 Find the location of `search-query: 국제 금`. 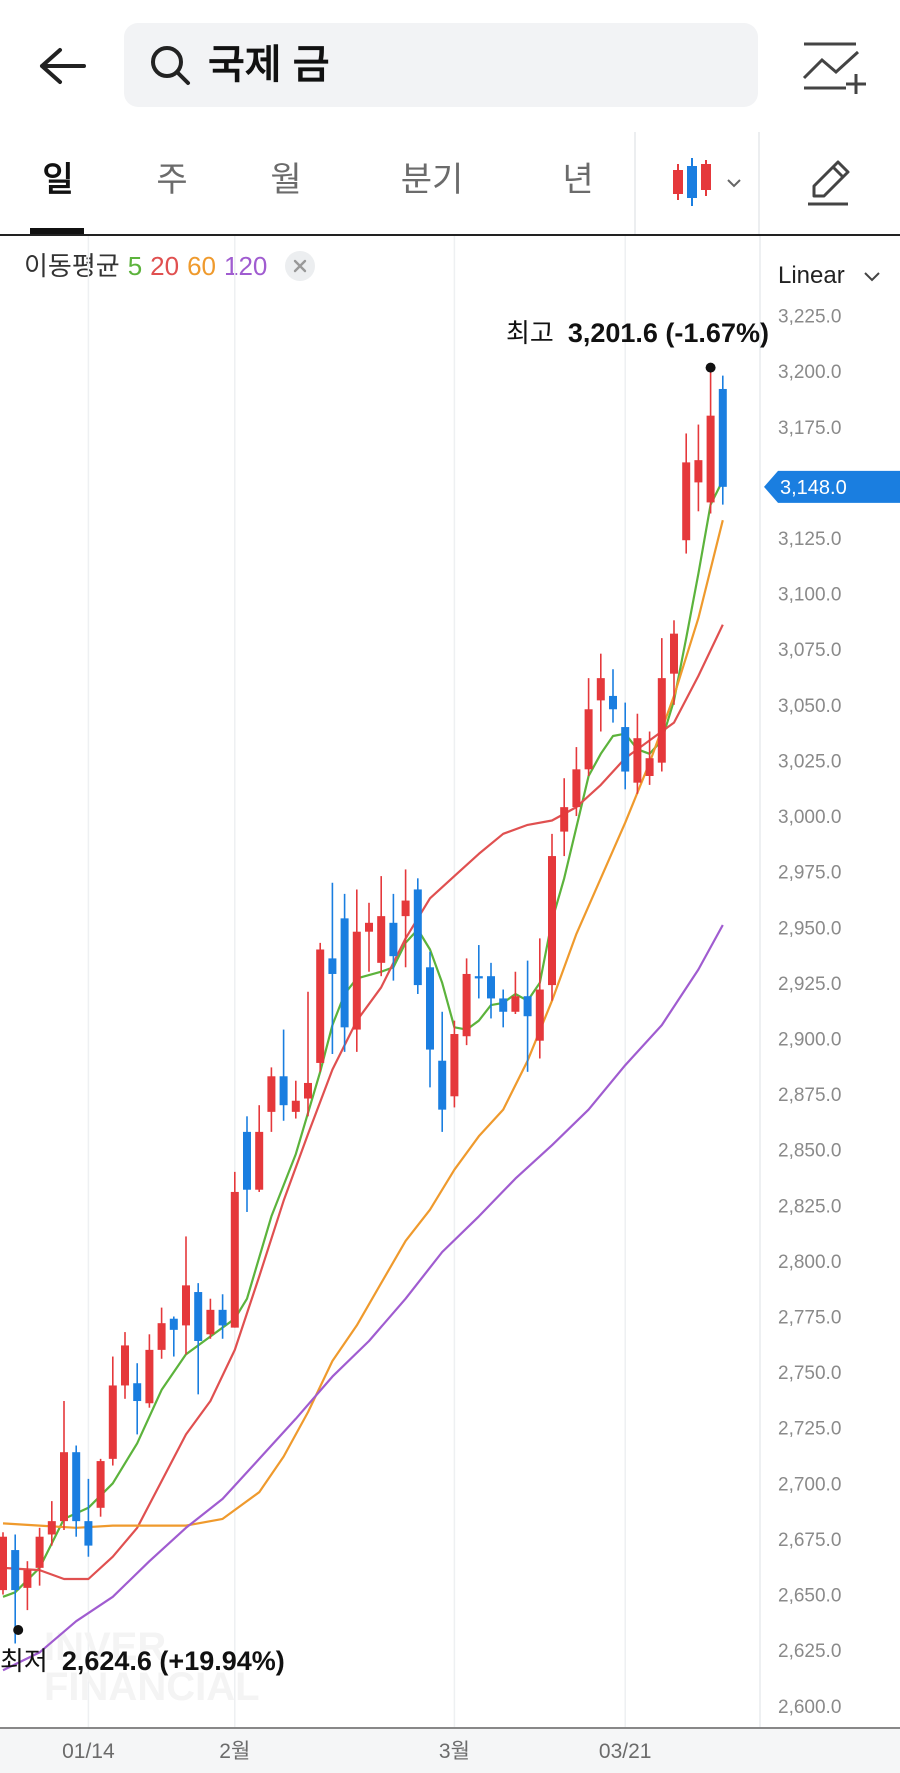

search-query: 국제 금 is located at coordinates (269, 65).